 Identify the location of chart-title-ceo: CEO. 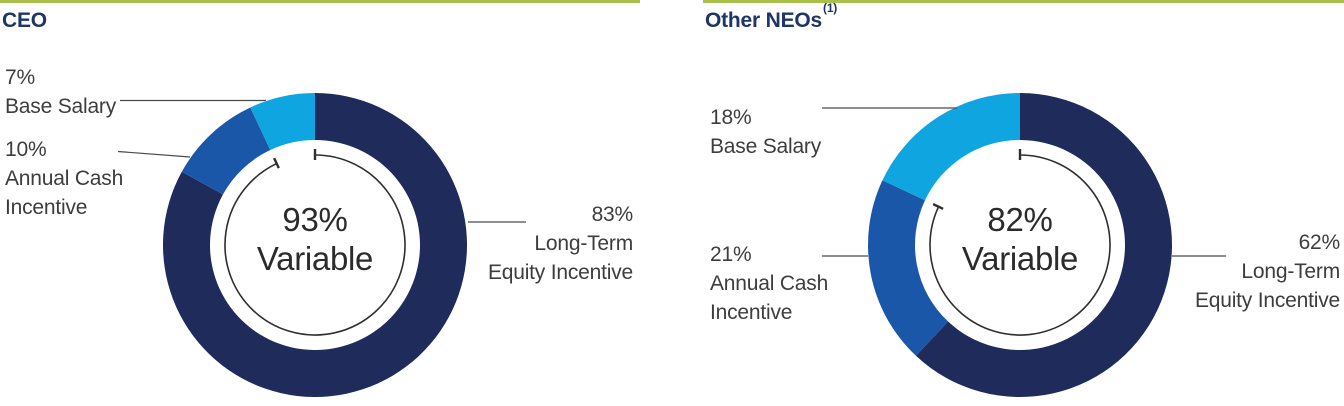
(24, 20).